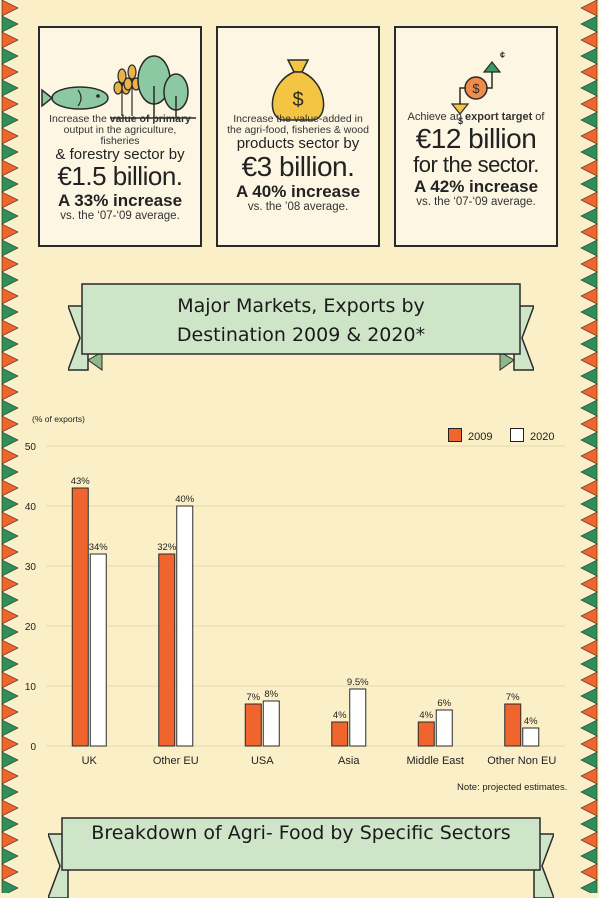 The height and width of the screenshot is (898, 599). Describe the element at coordinates (513, 725) in the screenshot. I see `bar-2009-other-non-eu` at that location.